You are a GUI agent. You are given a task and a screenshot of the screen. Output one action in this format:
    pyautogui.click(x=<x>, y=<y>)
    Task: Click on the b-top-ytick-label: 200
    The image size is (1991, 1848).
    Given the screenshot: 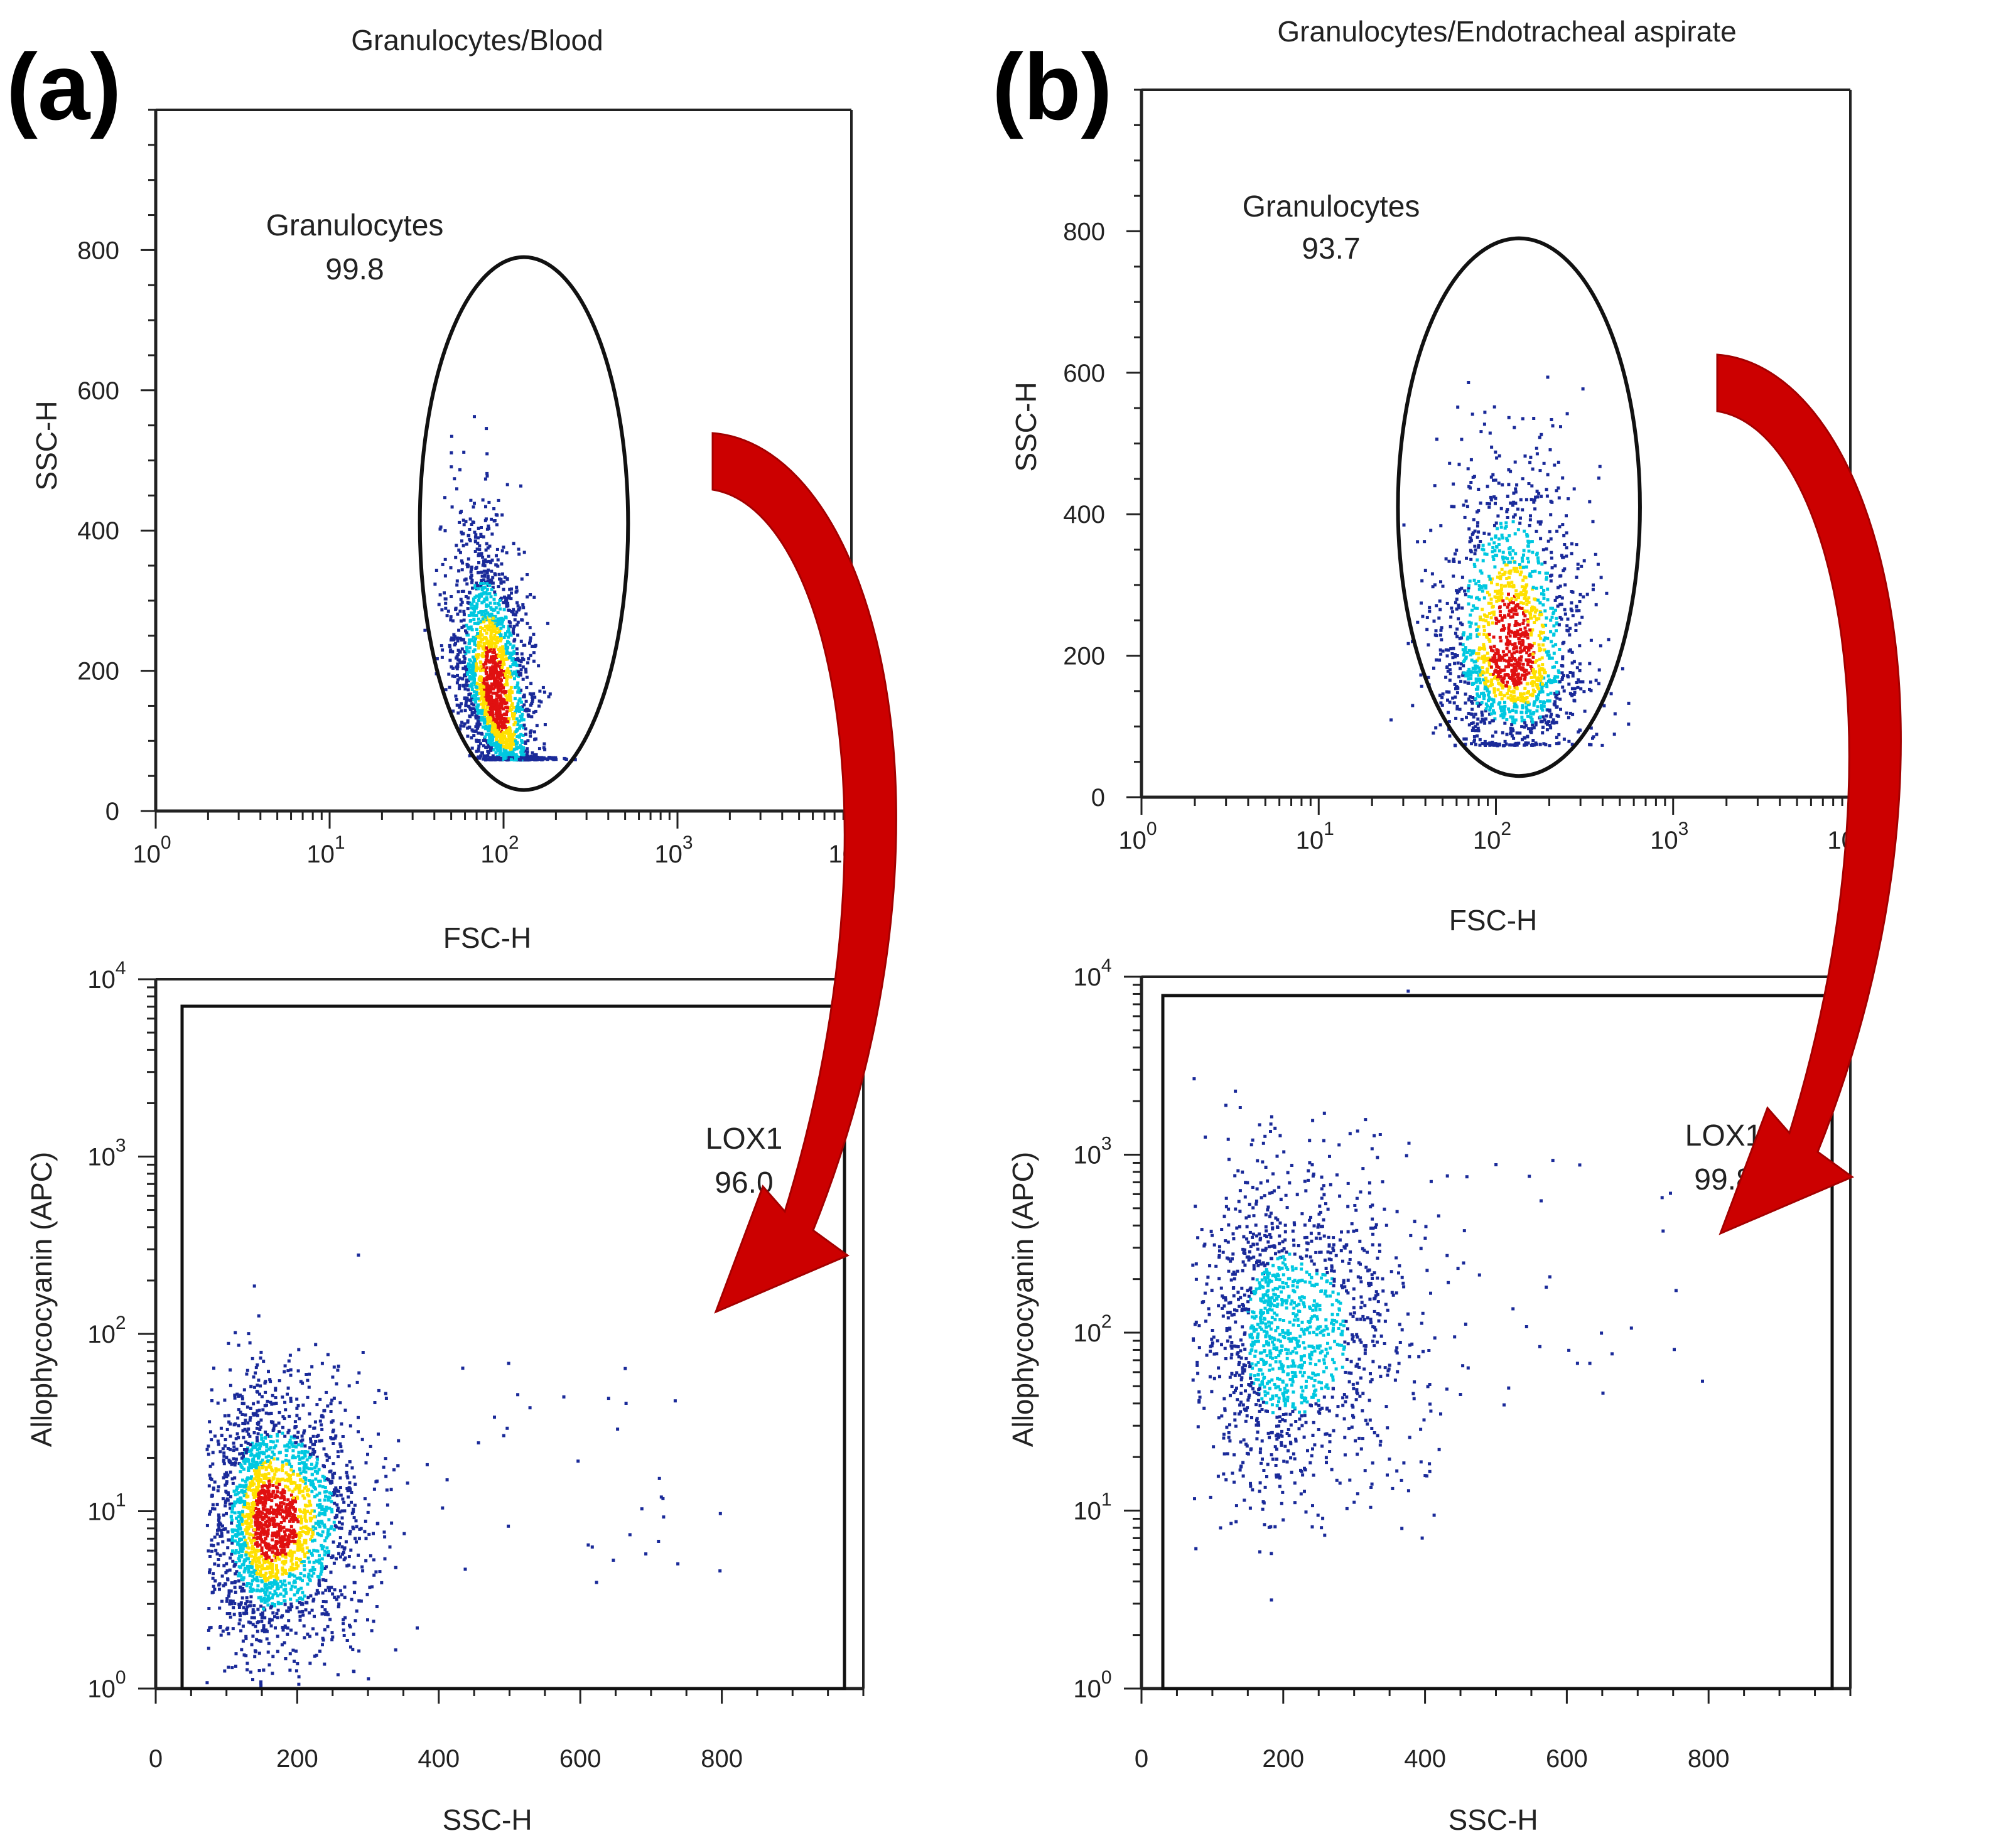 What is the action you would take?
    pyautogui.click(x=1084, y=656)
    